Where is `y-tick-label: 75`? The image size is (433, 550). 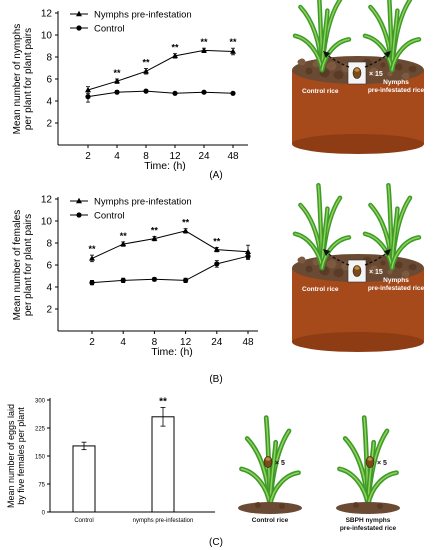 y-tick-label: 75 is located at coordinates (41, 486).